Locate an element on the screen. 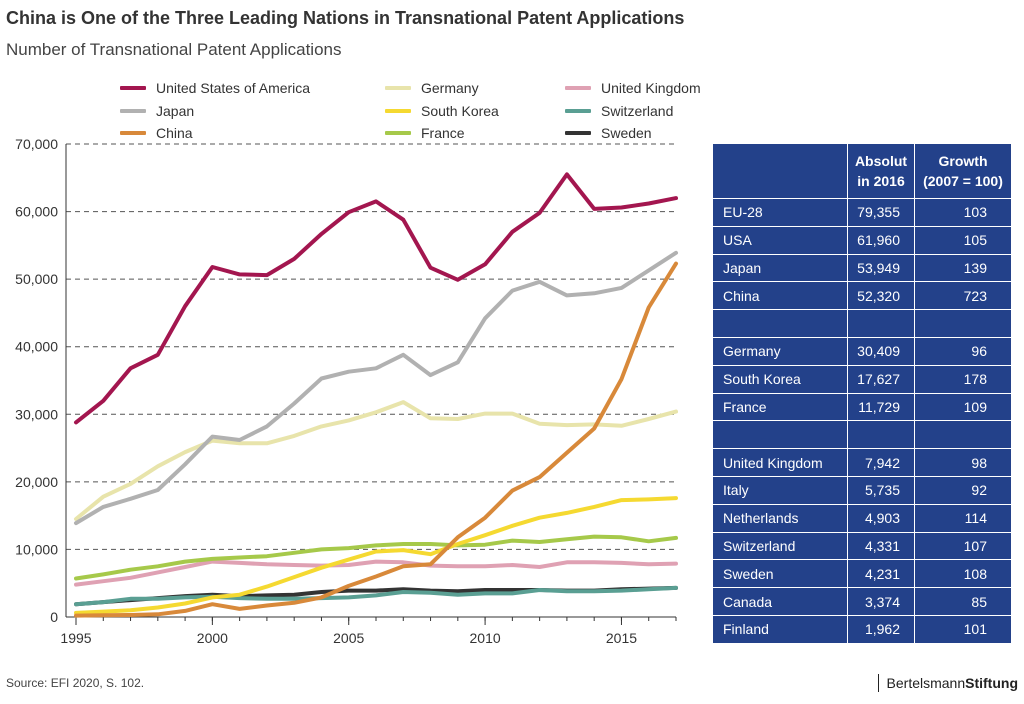  table-cell-country: EU-28 is located at coordinates (780, 212).